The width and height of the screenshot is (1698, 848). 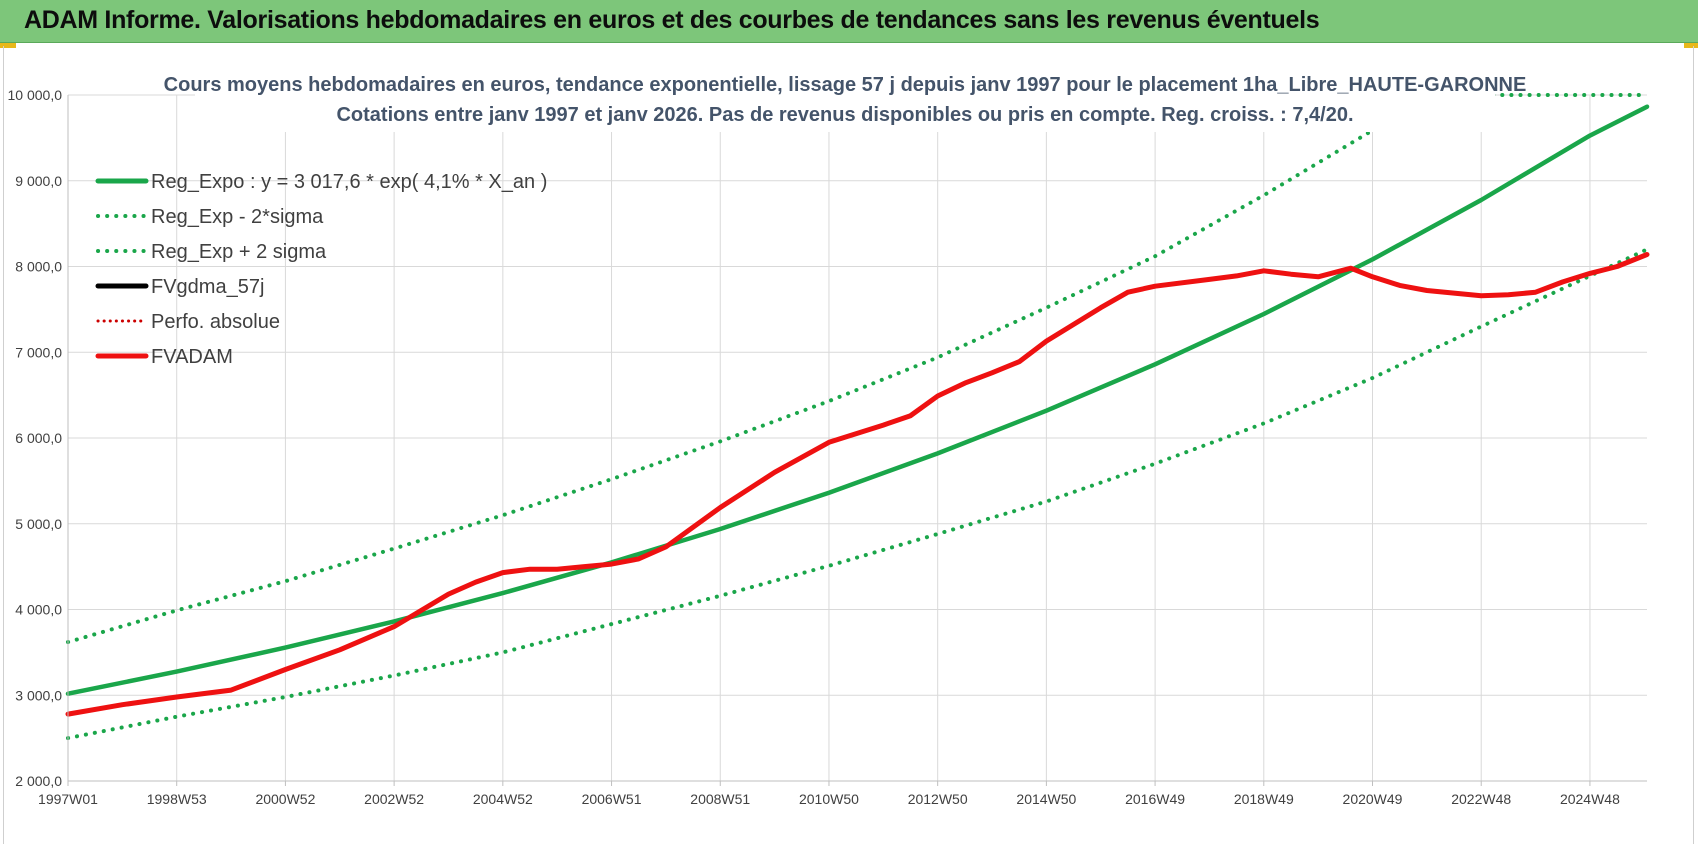 I want to click on y-tick-label: 5 000,0, so click(x=38, y=524).